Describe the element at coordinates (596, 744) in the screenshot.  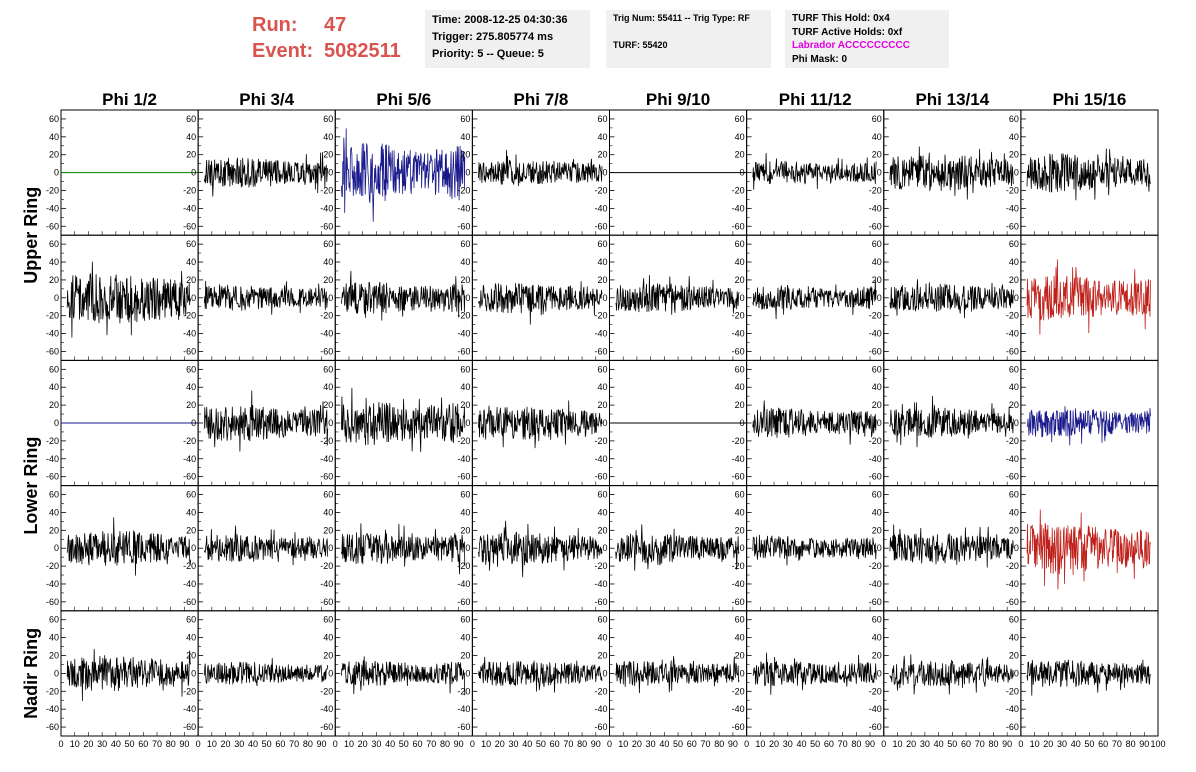
I see `x-tick-label: 90` at that location.